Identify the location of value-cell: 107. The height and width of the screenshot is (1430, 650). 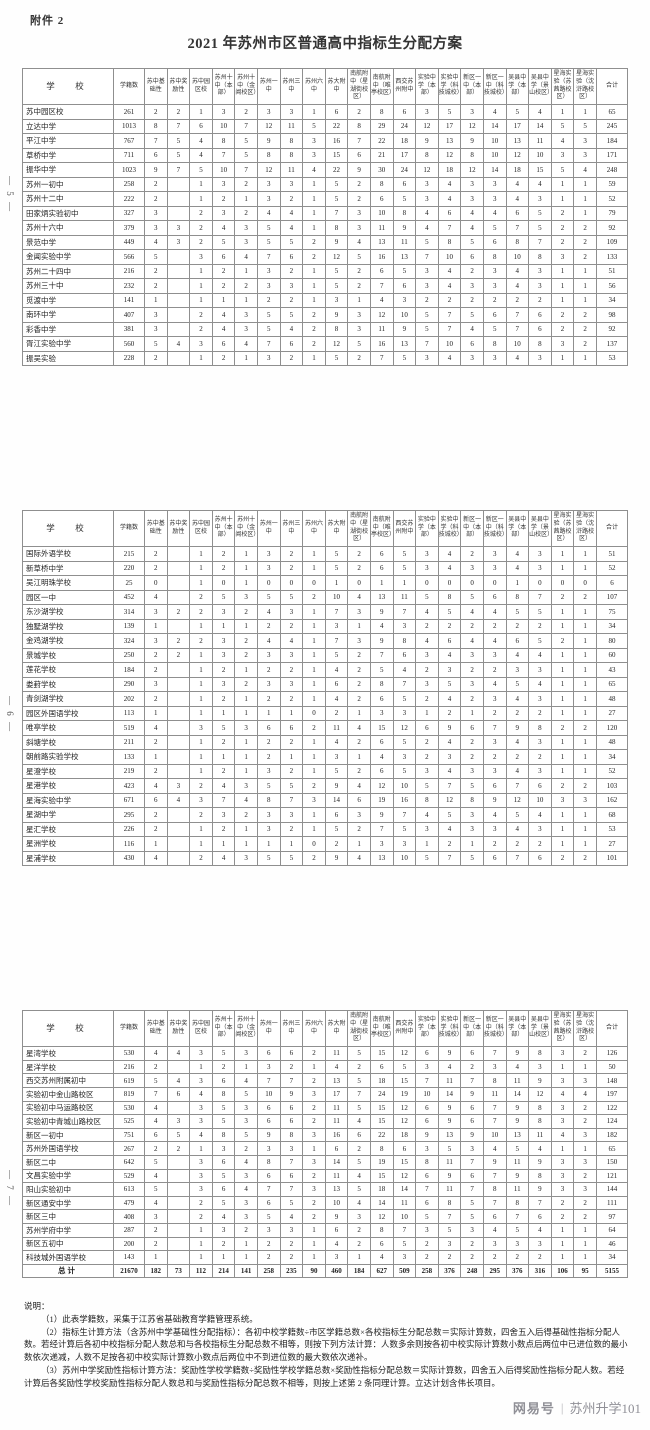
(612, 597).